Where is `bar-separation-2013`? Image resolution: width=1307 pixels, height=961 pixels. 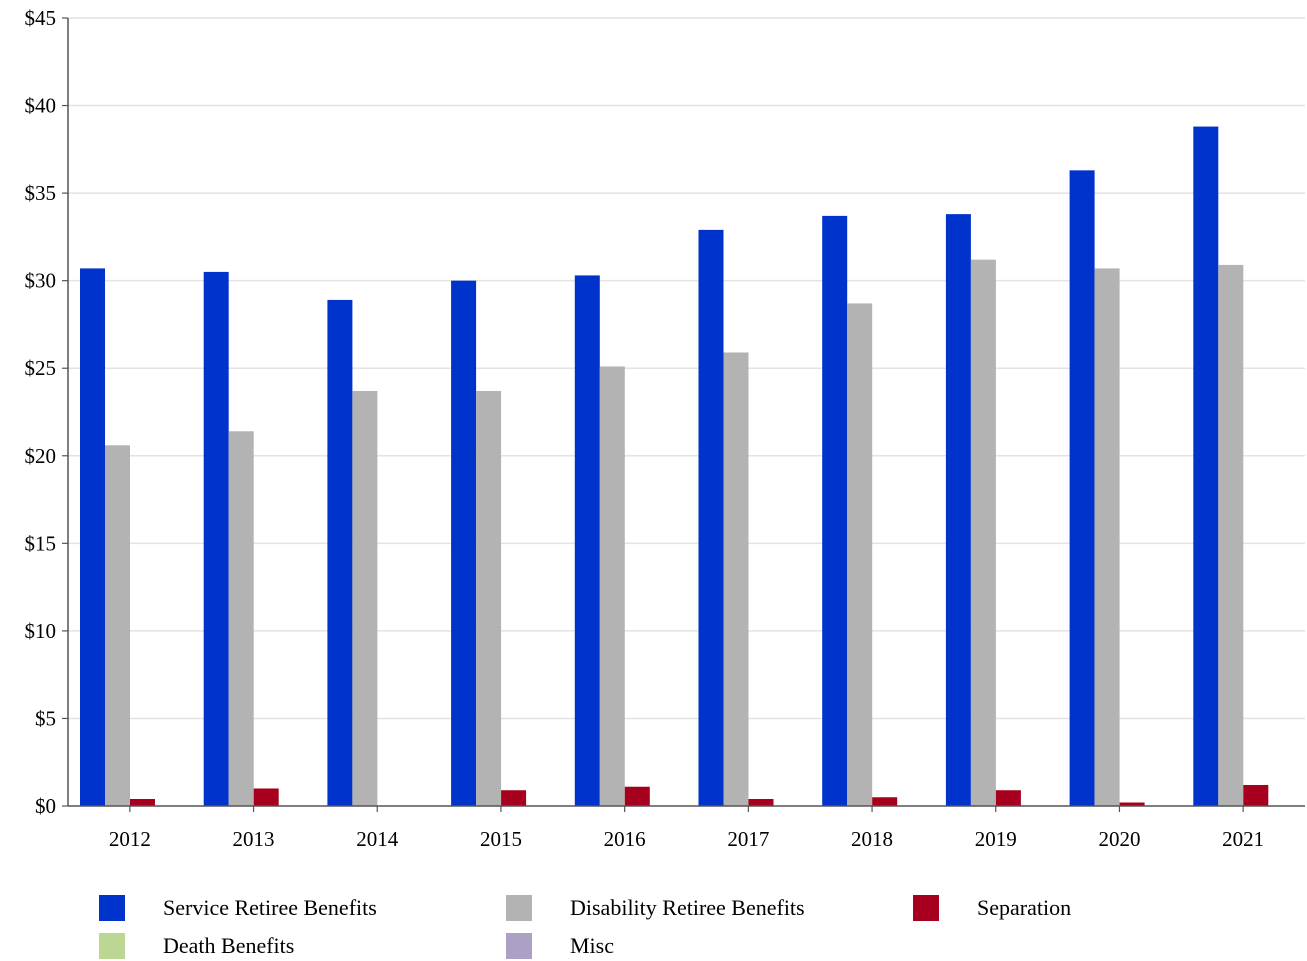
bar-separation-2013 is located at coordinates (266, 797).